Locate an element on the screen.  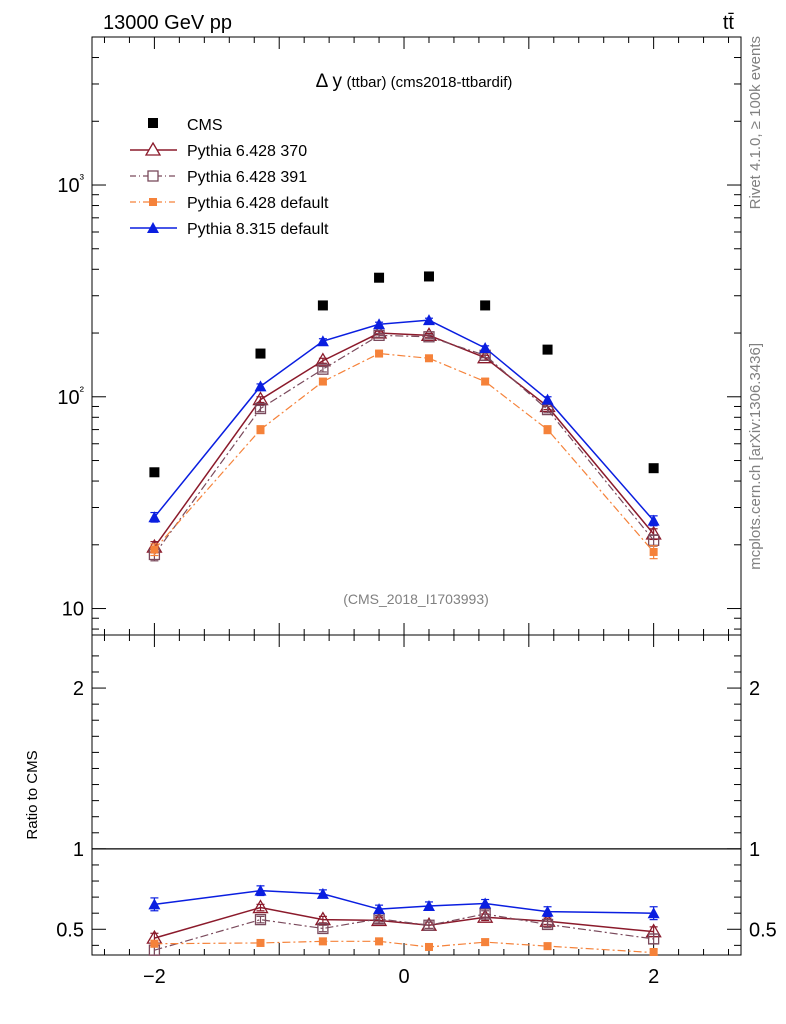
xtick-label: 2 is located at coordinates (653, 977).